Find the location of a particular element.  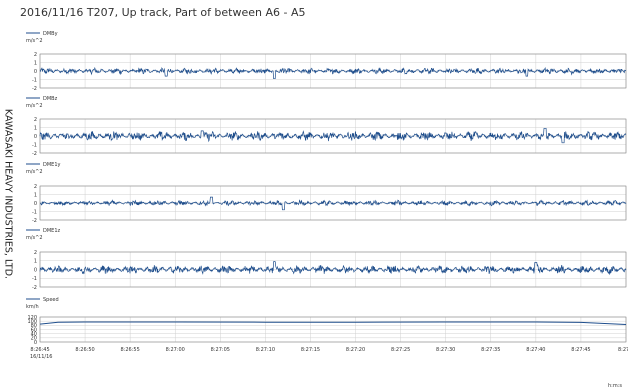

x-tick-label: 8:27:20 is located at coordinates (355, 350).